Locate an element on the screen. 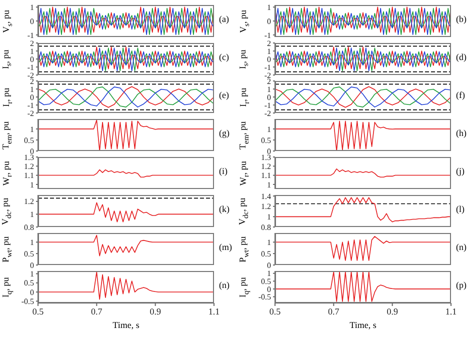 Image resolution: width=474 pixels, height=346 pixels. text: (c) is located at coordinates (224, 57).